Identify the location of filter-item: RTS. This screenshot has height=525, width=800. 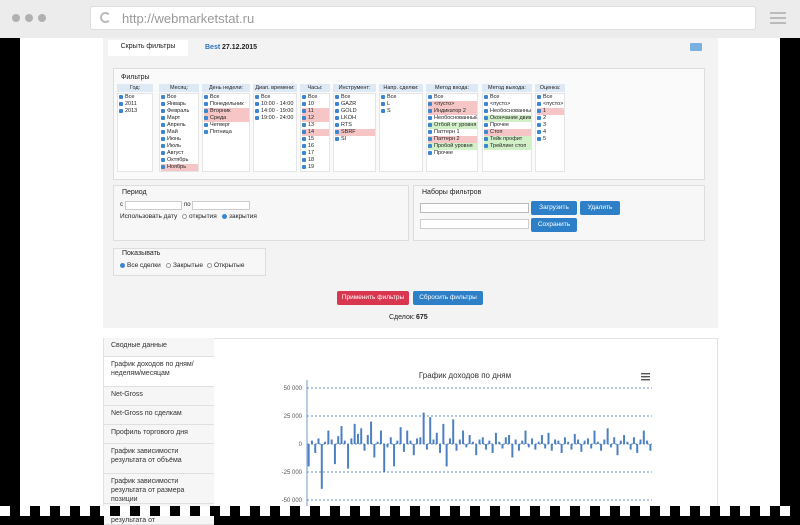
(355, 125).